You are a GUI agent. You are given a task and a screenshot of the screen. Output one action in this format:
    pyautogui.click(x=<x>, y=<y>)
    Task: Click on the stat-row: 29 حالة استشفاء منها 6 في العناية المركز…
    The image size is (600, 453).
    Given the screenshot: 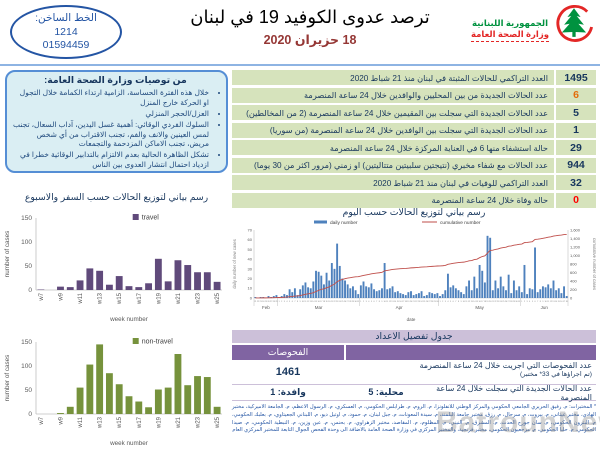 What is the action you would take?
    pyautogui.click(x=414, y=147)
    